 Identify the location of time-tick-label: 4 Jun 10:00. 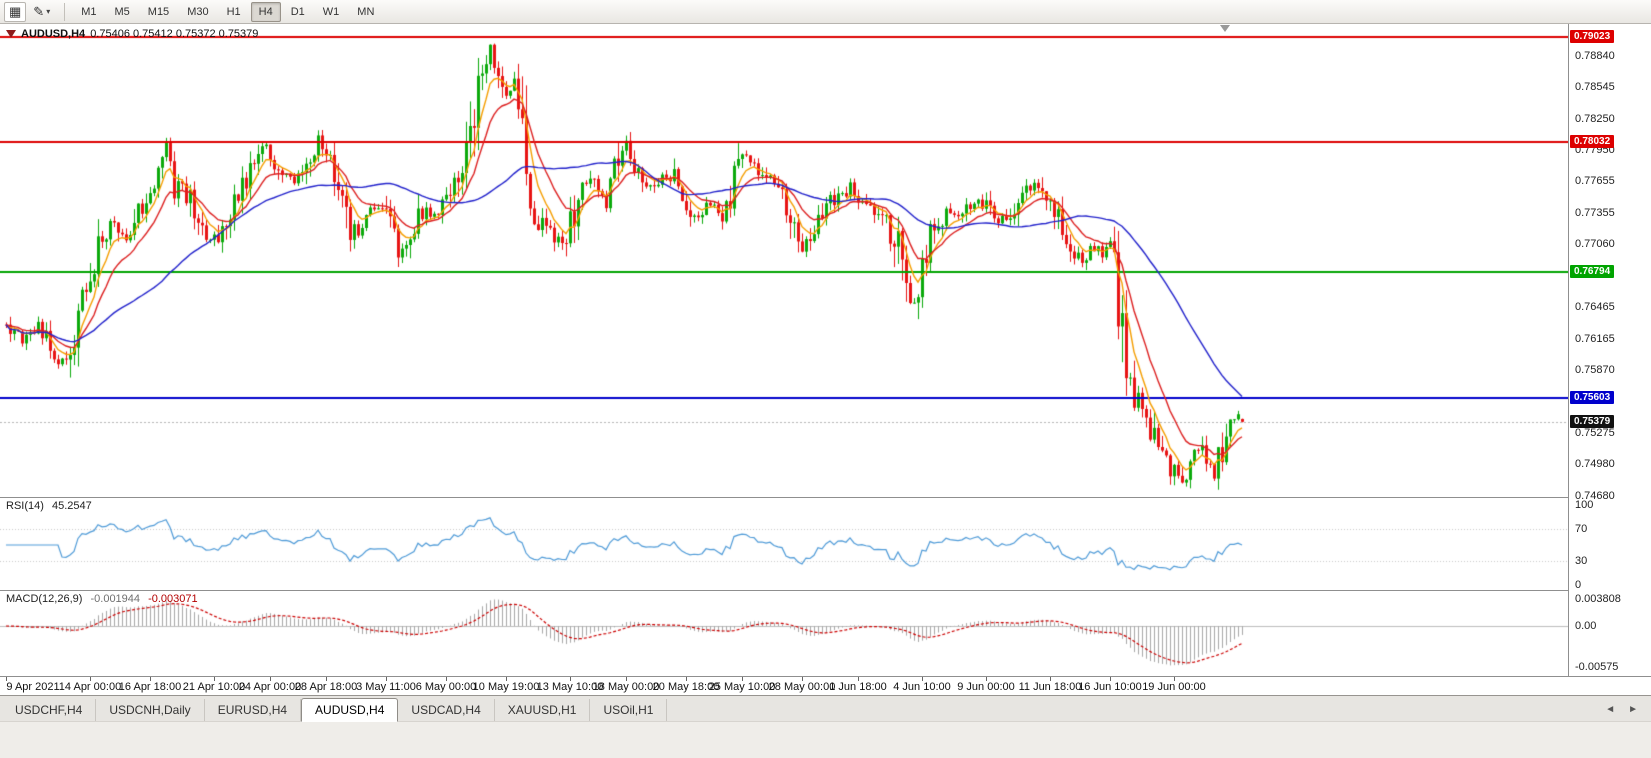
(922, 687).